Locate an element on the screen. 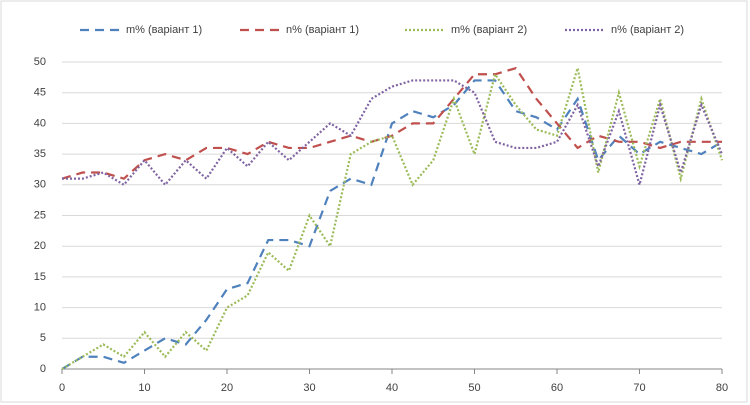  y-tick-label: 35 is located at coordinates (40, 154).